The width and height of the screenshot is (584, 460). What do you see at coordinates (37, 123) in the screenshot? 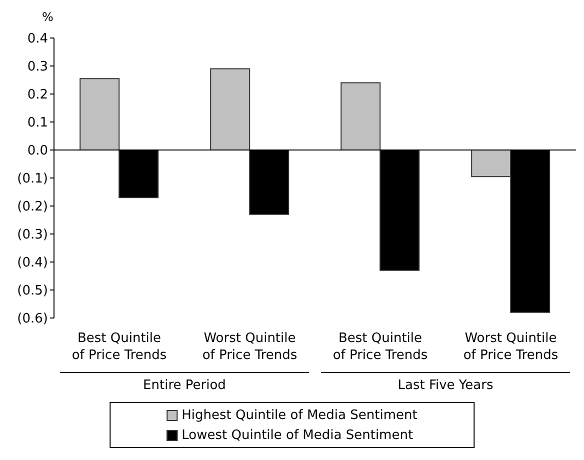
I see `y-tick-label: 0.1` at bounding box center [37, 123].